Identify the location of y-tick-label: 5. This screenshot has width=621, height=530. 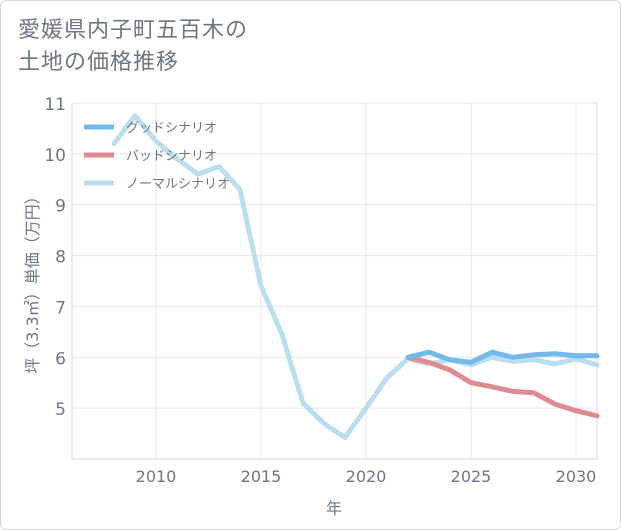
(60, 410).